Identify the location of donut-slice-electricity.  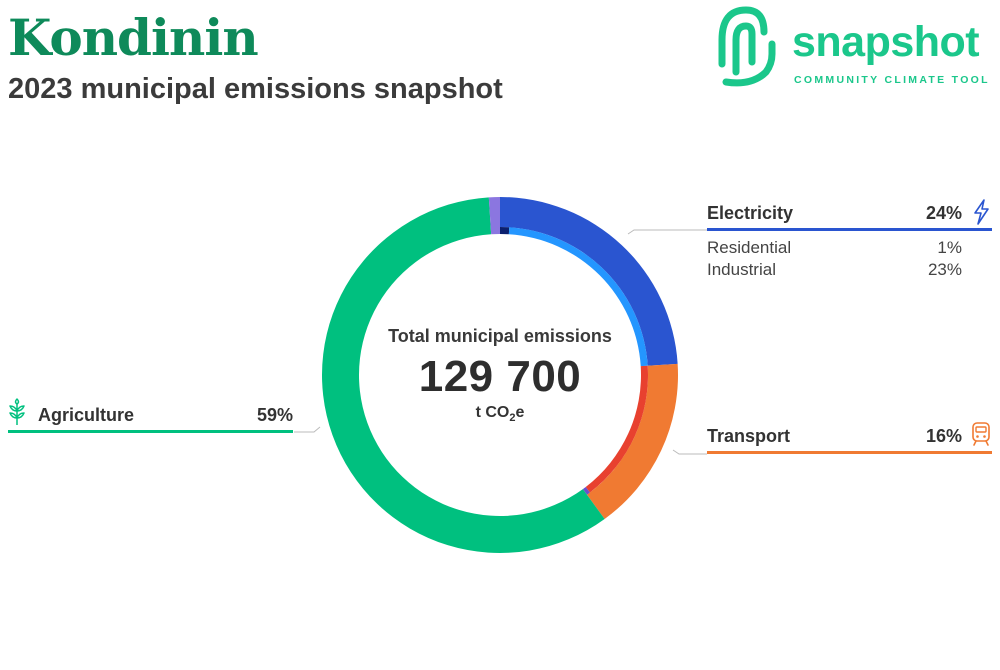
(589, 281).